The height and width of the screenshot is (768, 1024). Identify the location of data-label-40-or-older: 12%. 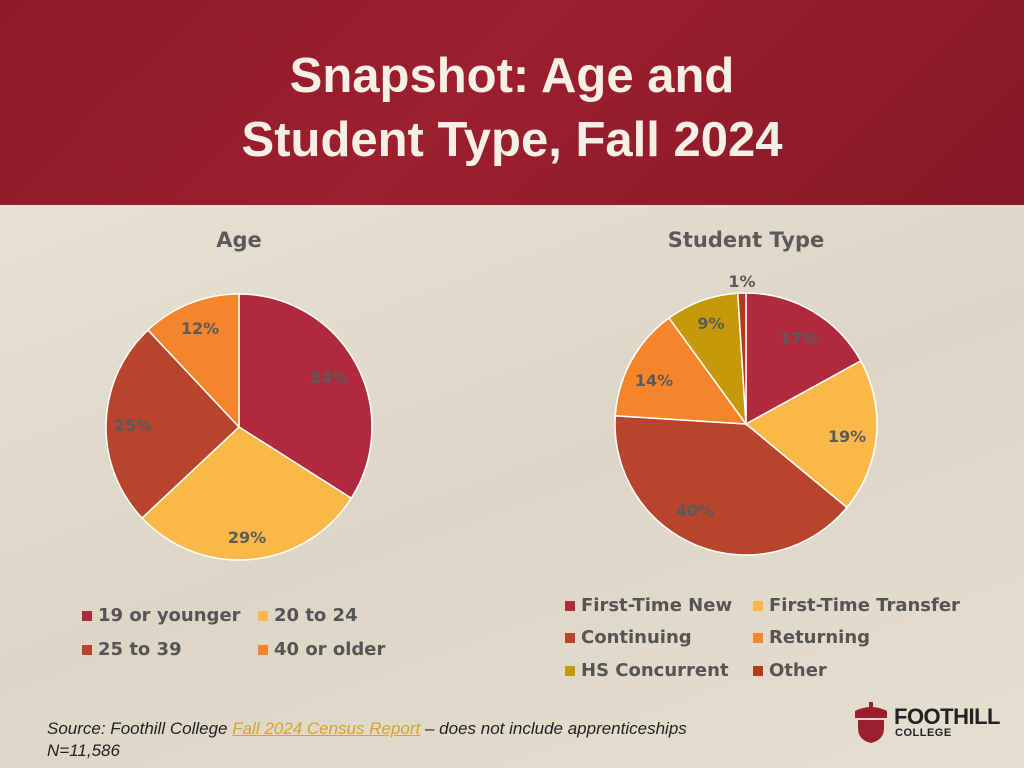
(200, 328).